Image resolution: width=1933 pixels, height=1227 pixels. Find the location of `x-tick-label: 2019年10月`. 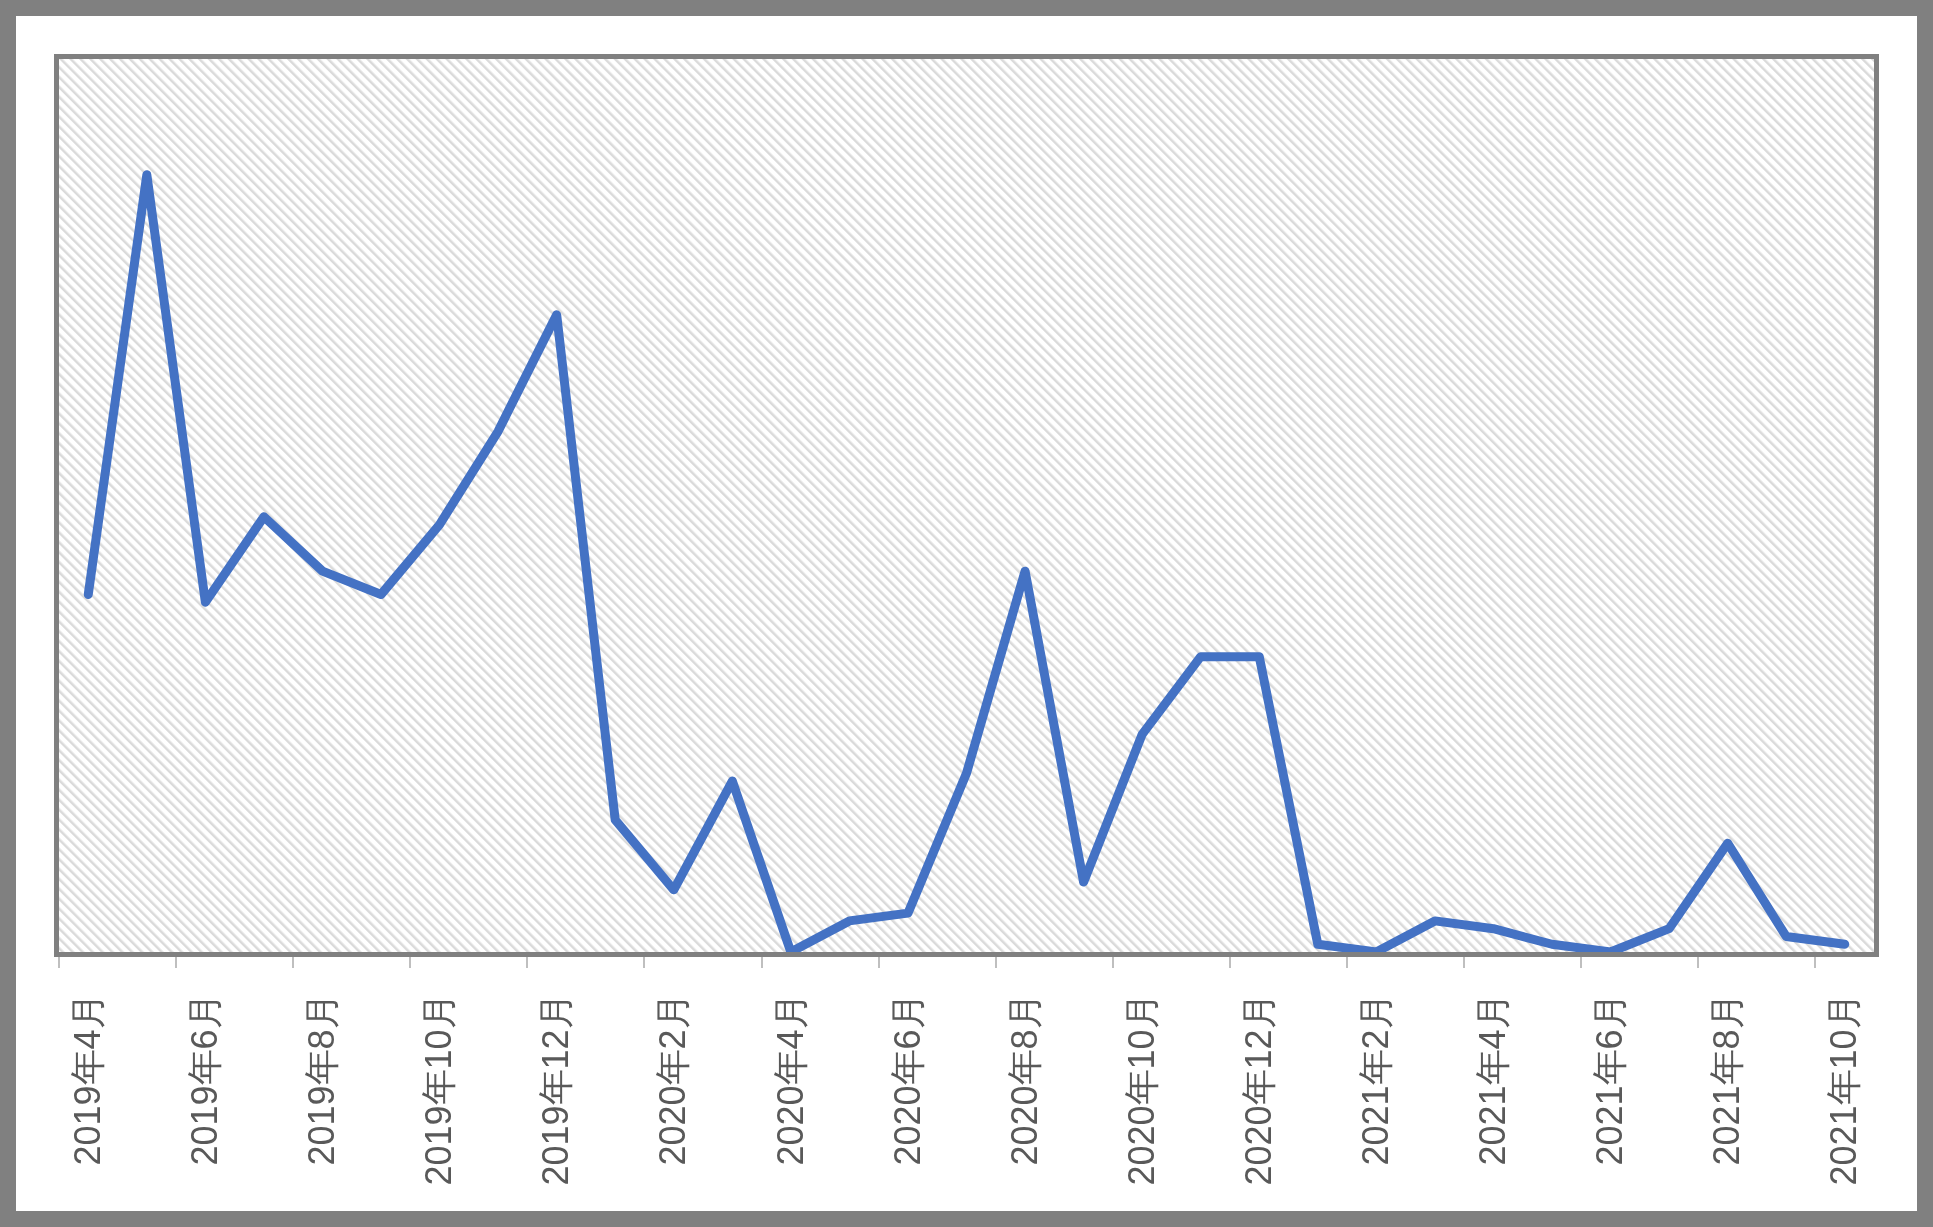

x-tick-label: 2019年10月 is located at coordinates (439, 1089).